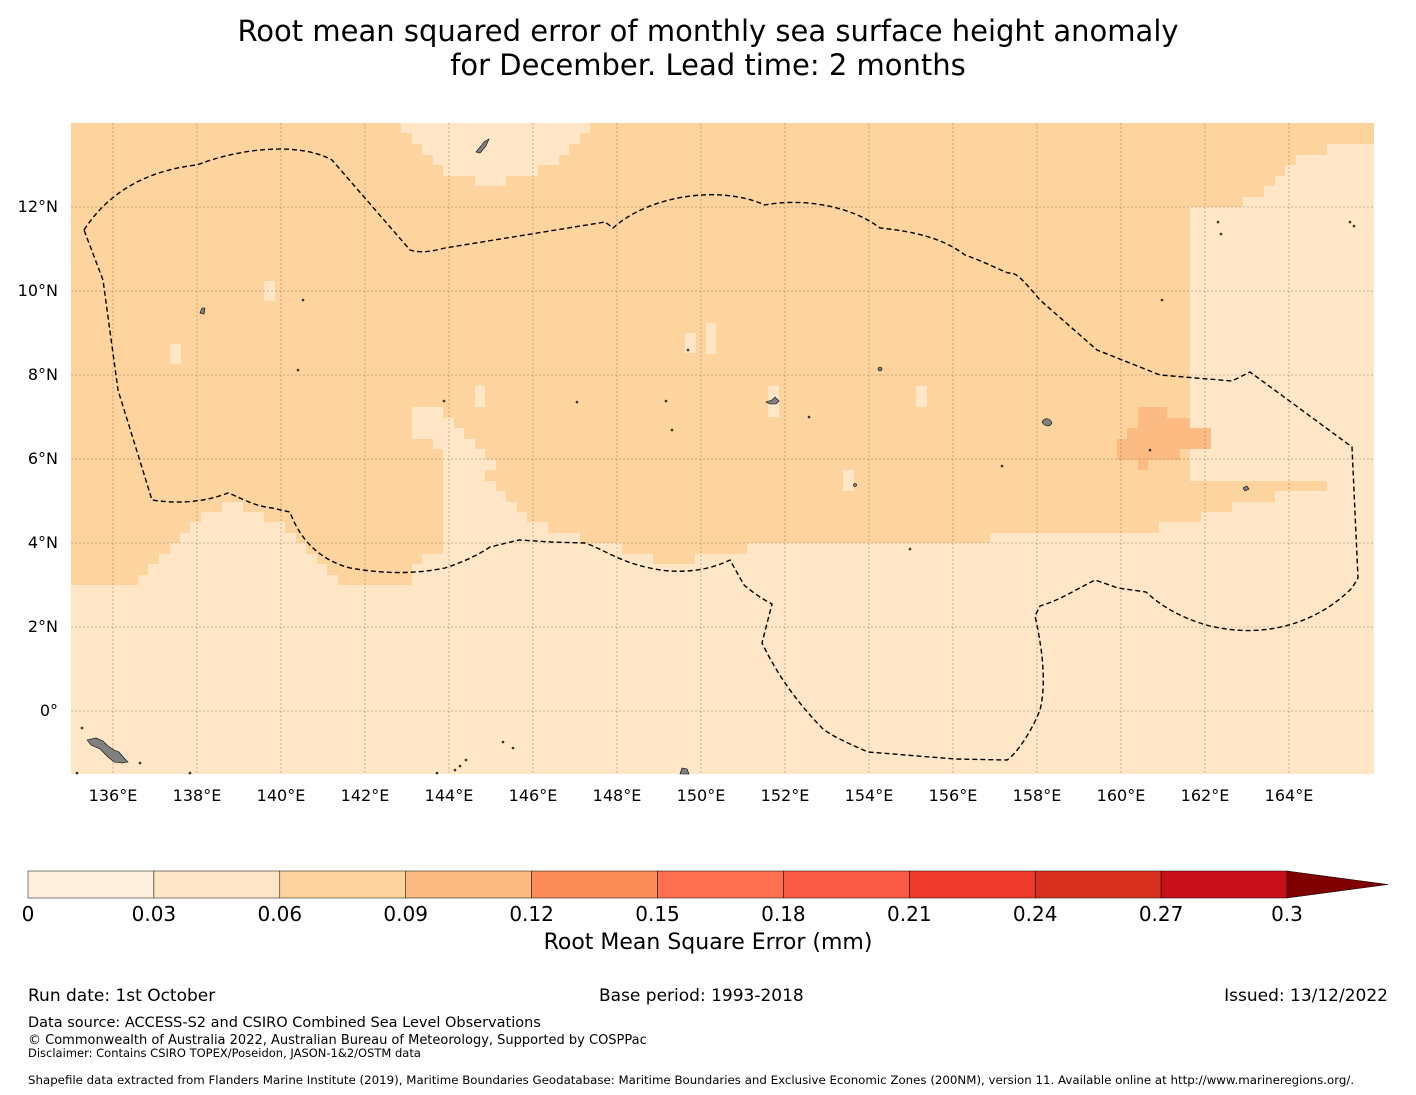 This screenshot has width=1416, height=1095. What do you see at coordinates (122, 996) in the screenshot?
I see `run-date: Run date: 1st October` at bounding box center [122, 996].